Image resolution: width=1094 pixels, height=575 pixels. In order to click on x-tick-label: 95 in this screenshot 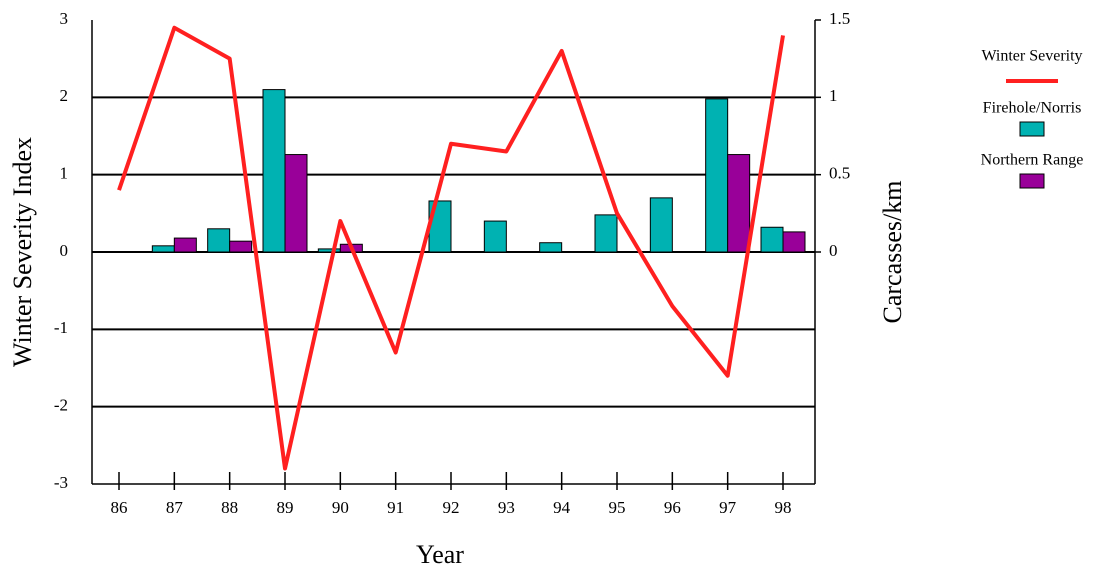, I will do `click(617, 507)`.